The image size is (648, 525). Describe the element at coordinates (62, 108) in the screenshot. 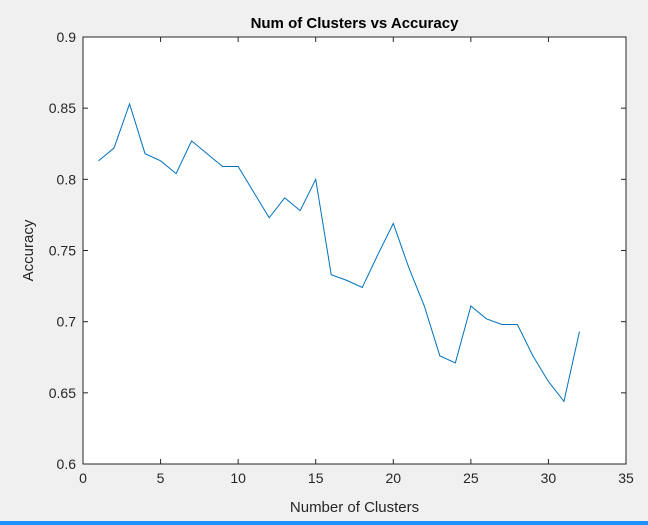

I see `y-tick-label: 0.85` at that location.